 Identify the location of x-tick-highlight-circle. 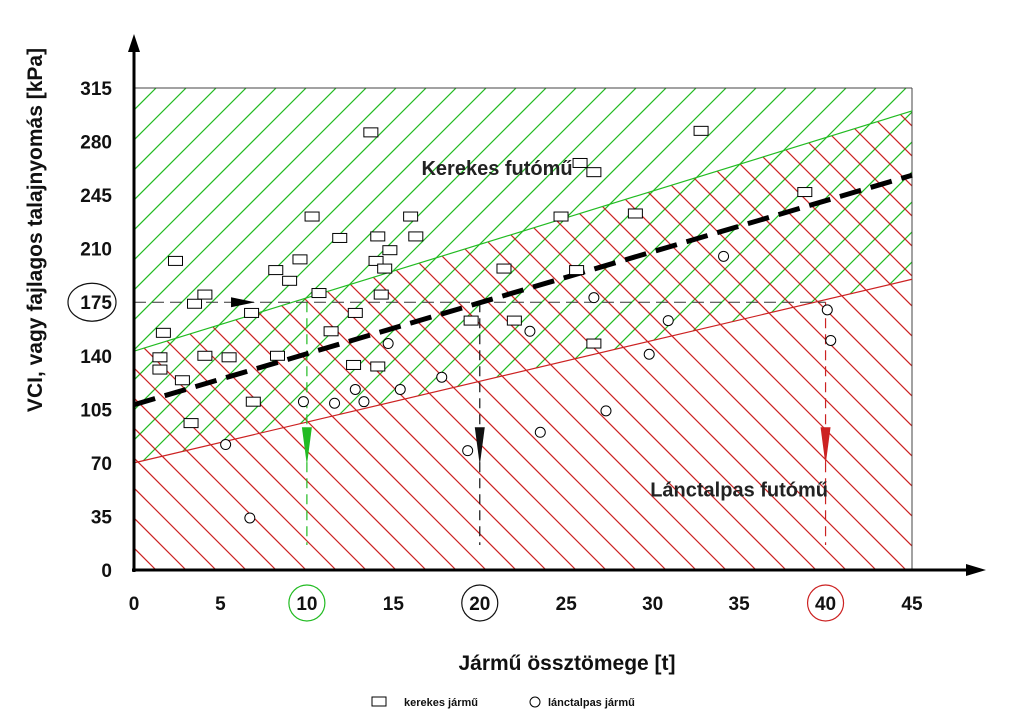
(825, 603).